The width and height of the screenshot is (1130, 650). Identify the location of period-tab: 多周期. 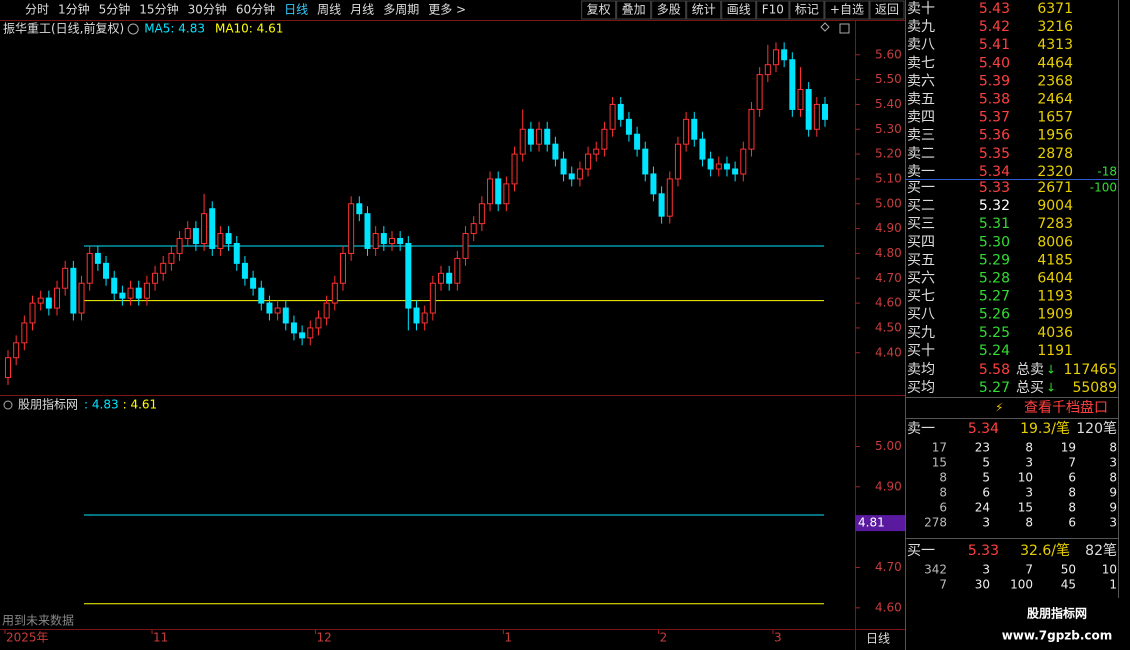
(401, 10).